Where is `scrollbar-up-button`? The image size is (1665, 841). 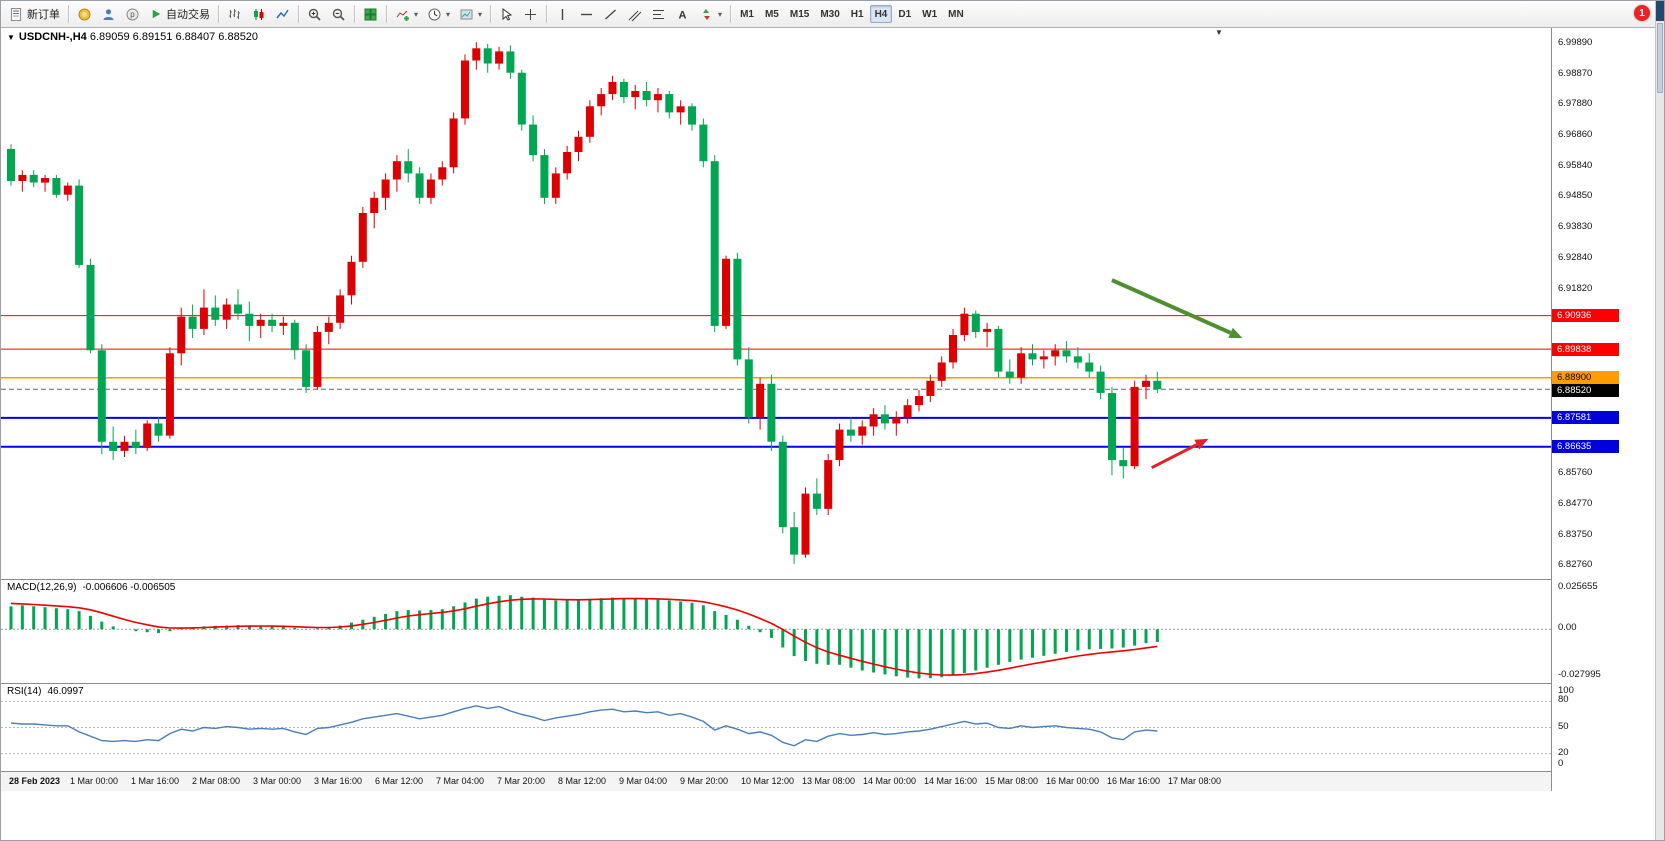
scrollbar-up-button is located at coordinates (1660, 11).